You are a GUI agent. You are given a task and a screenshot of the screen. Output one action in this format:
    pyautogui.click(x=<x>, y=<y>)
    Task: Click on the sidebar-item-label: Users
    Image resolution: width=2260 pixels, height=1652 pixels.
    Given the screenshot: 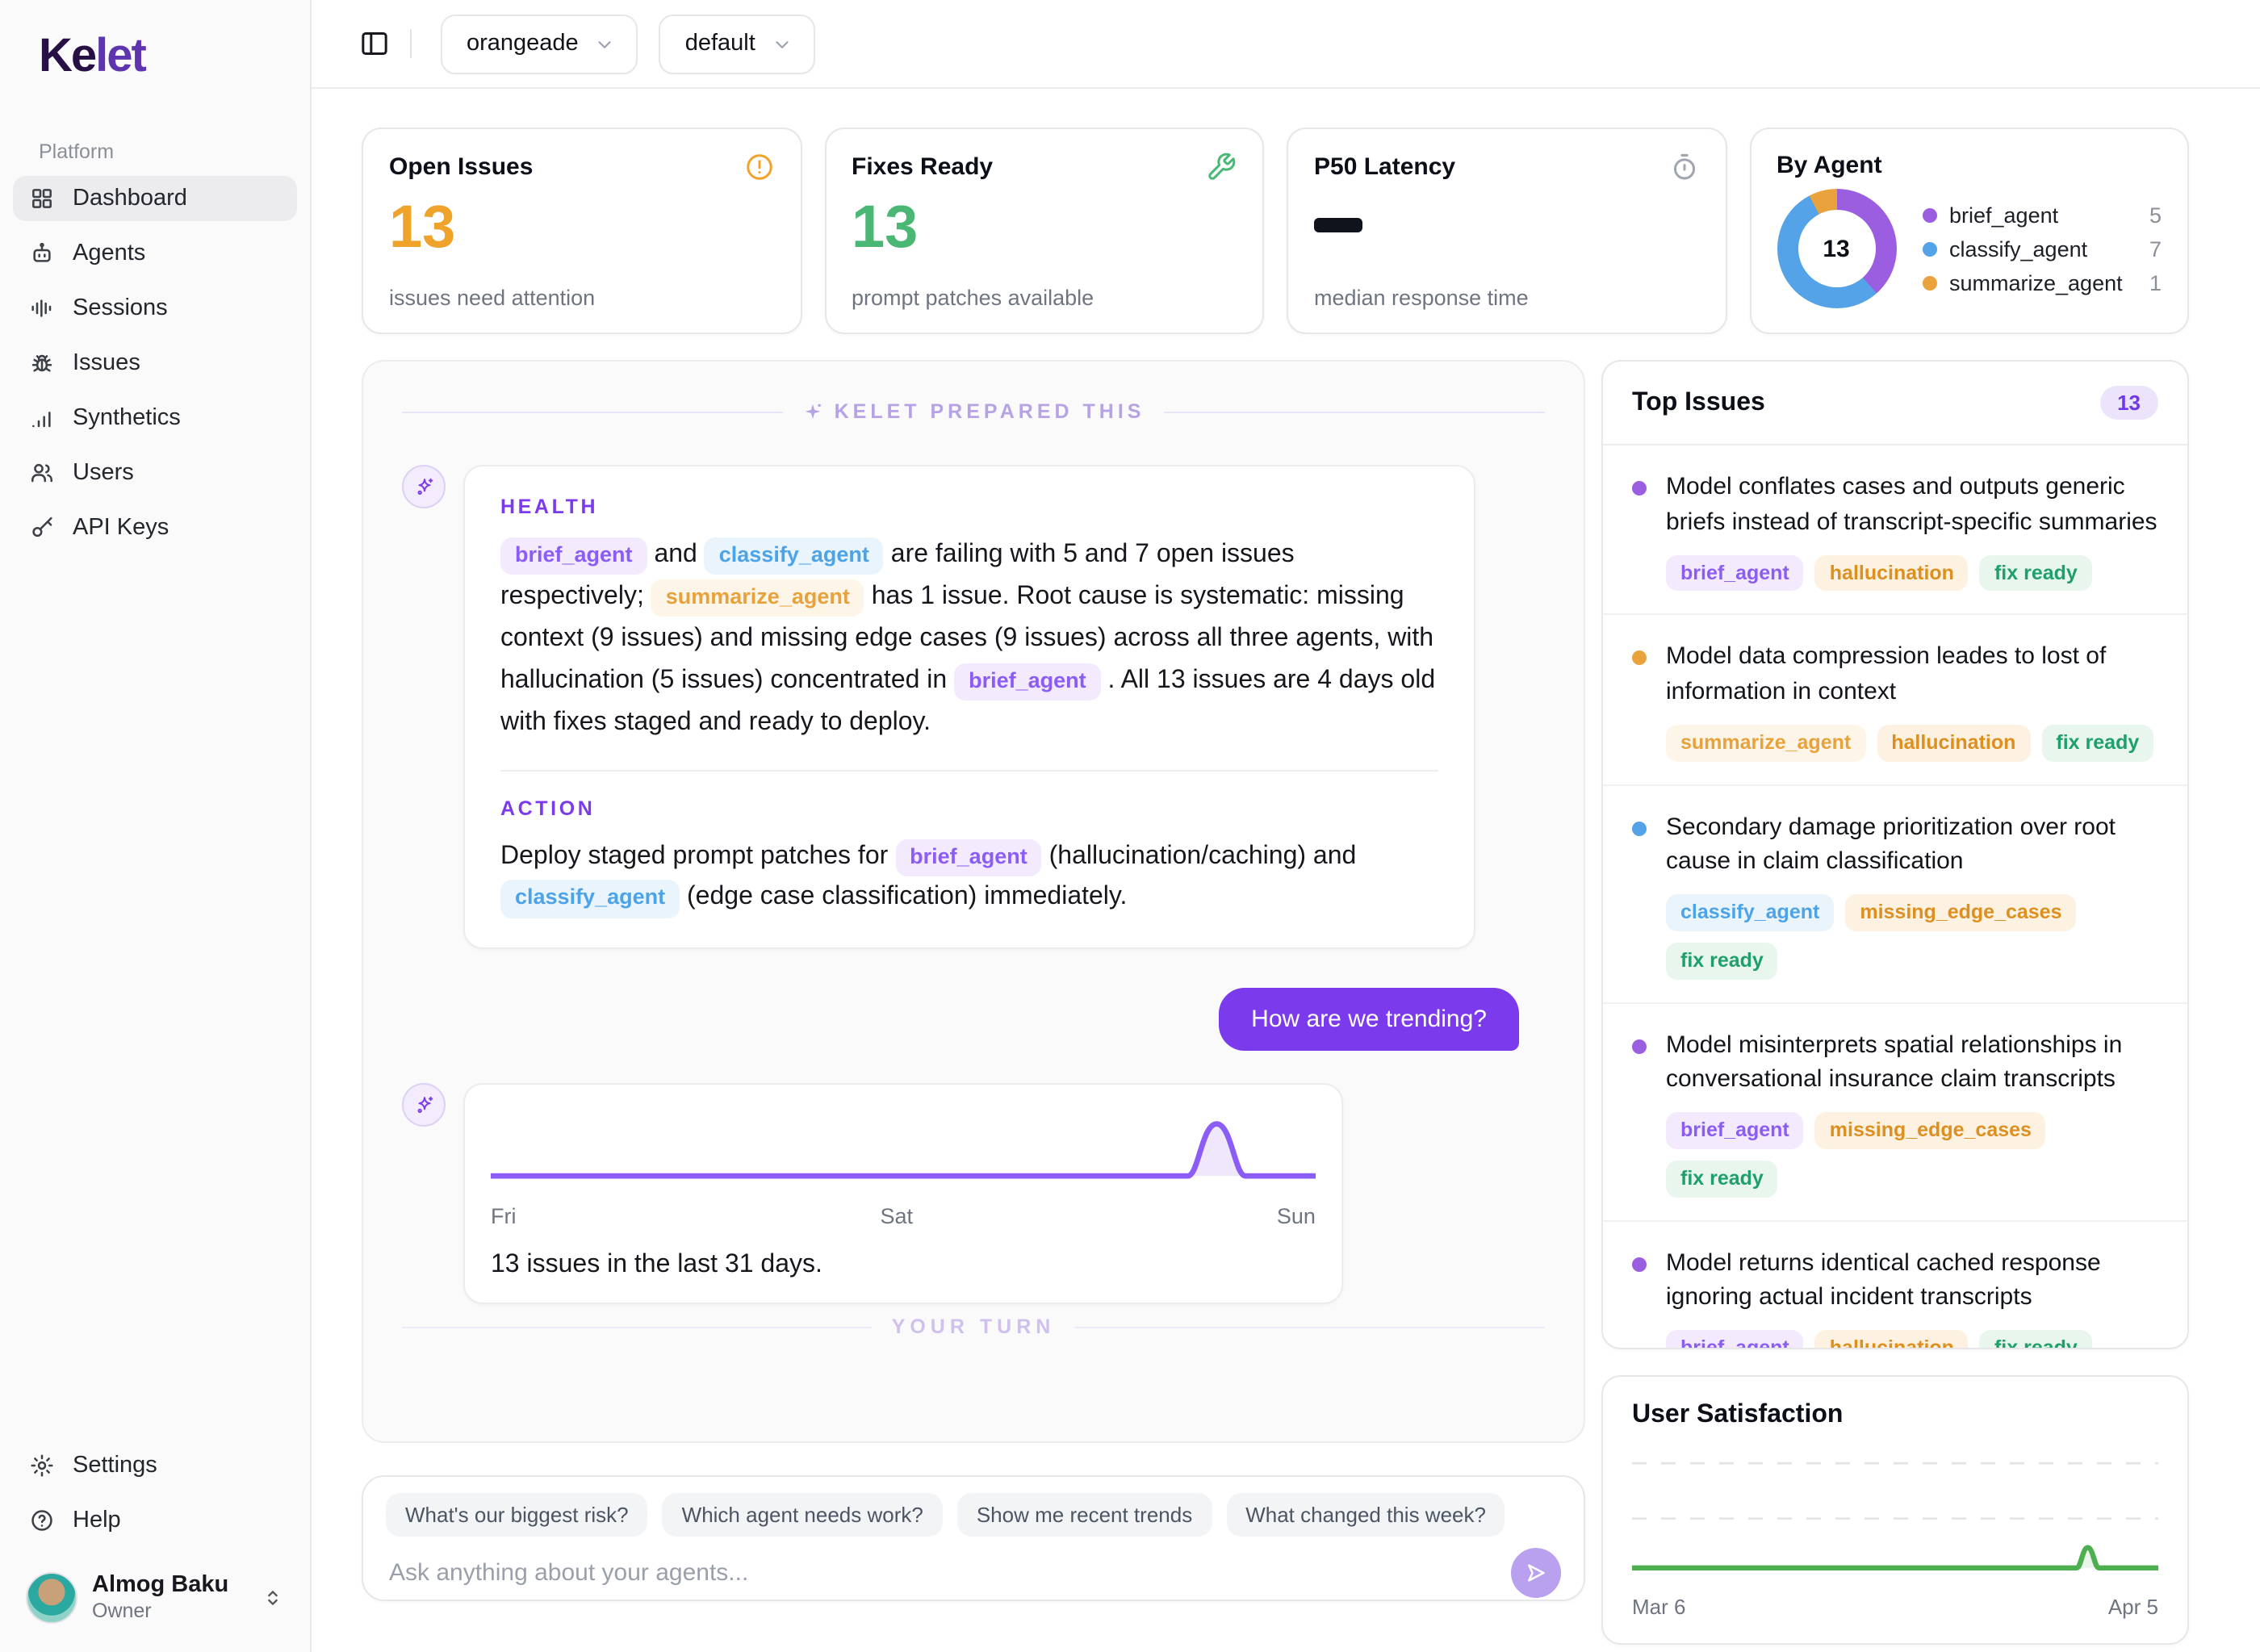 What is the action you would take?
    pyautogui.click(x=103, y=472)
    